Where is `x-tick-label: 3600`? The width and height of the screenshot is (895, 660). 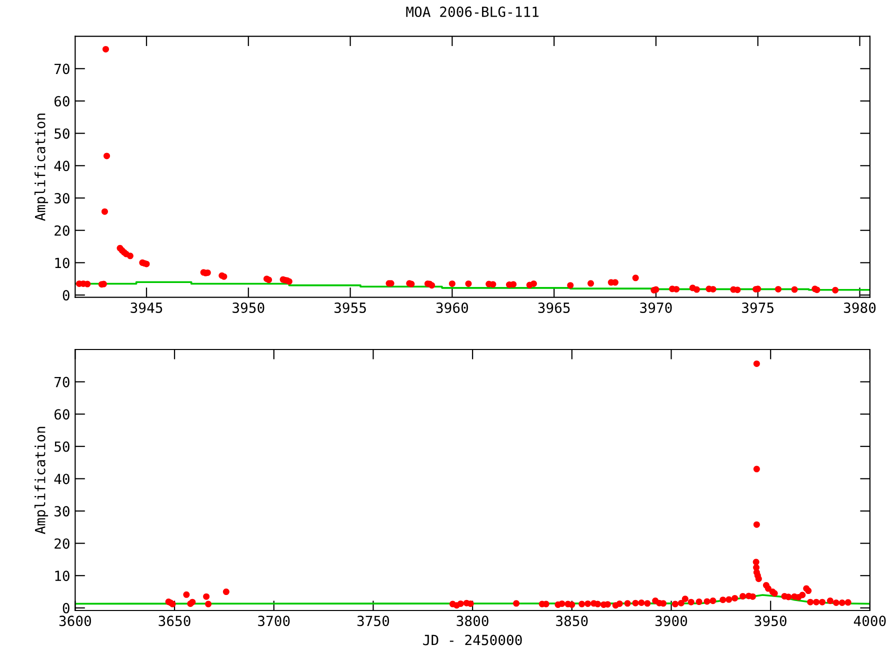 x-tick-label: 3600 is located at coordinates (75, 621).